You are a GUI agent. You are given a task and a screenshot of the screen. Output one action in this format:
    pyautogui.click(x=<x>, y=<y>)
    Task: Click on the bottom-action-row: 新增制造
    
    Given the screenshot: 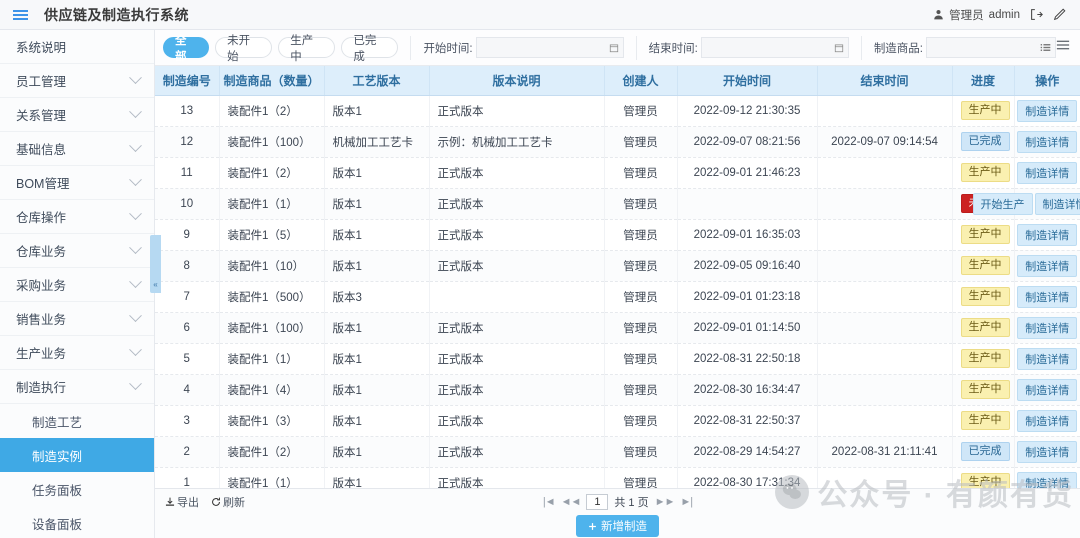 What is the action you would take?
    pyautogui.click(x=617, y=526)
    